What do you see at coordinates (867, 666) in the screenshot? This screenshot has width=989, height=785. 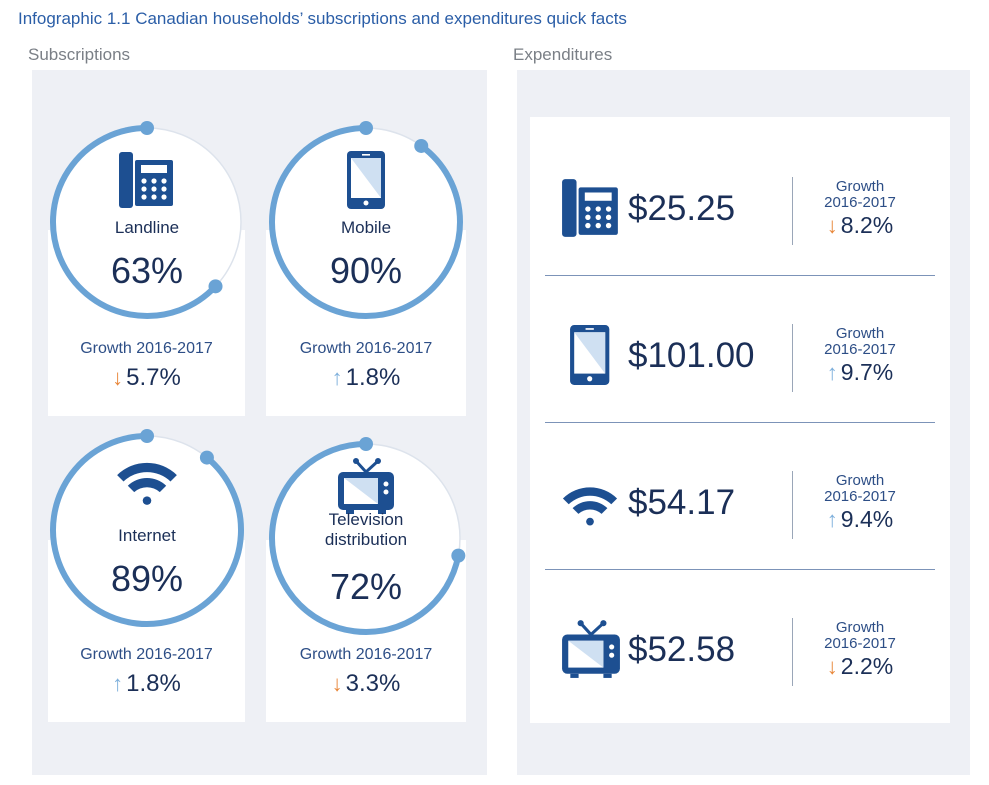 I see `growth-percent: 2.2%` at bounding box center [867, 666].